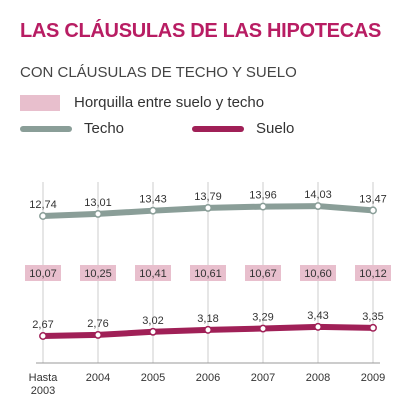 This screenshot has width=414, height=414. Describe the element at coordinates (218, 128) in the screenshot. I see `legend-swatch-suelo` at that location.